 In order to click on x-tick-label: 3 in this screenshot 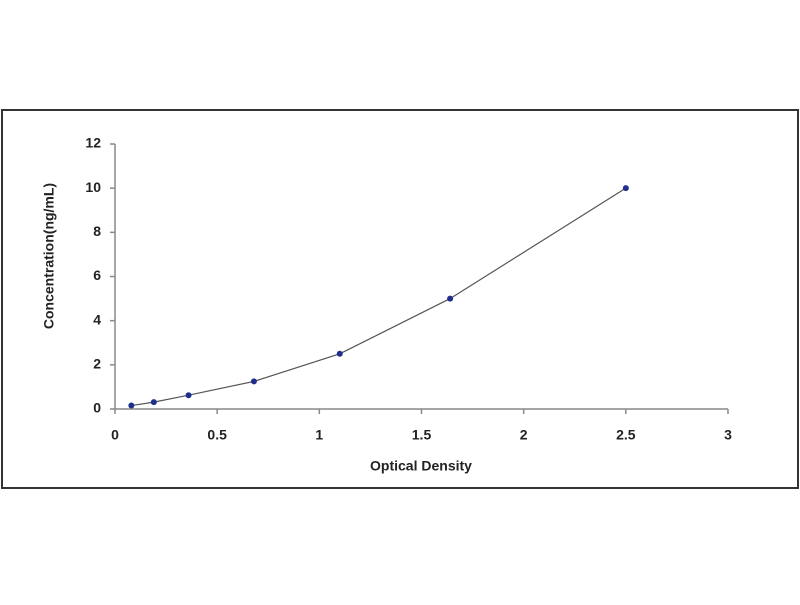, I will do `click(728, 435)`.